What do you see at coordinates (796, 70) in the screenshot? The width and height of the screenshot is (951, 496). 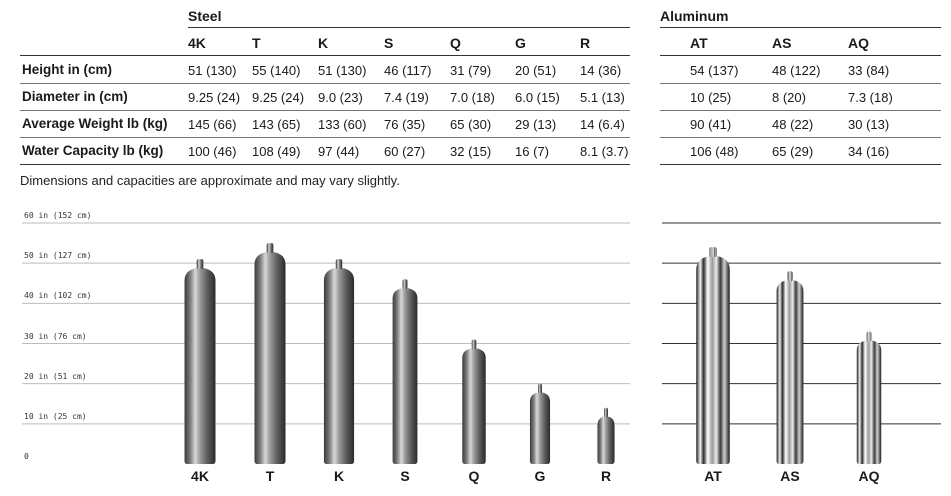 I see `table-cell: 48 (122)` at bounding box center [796, 70].